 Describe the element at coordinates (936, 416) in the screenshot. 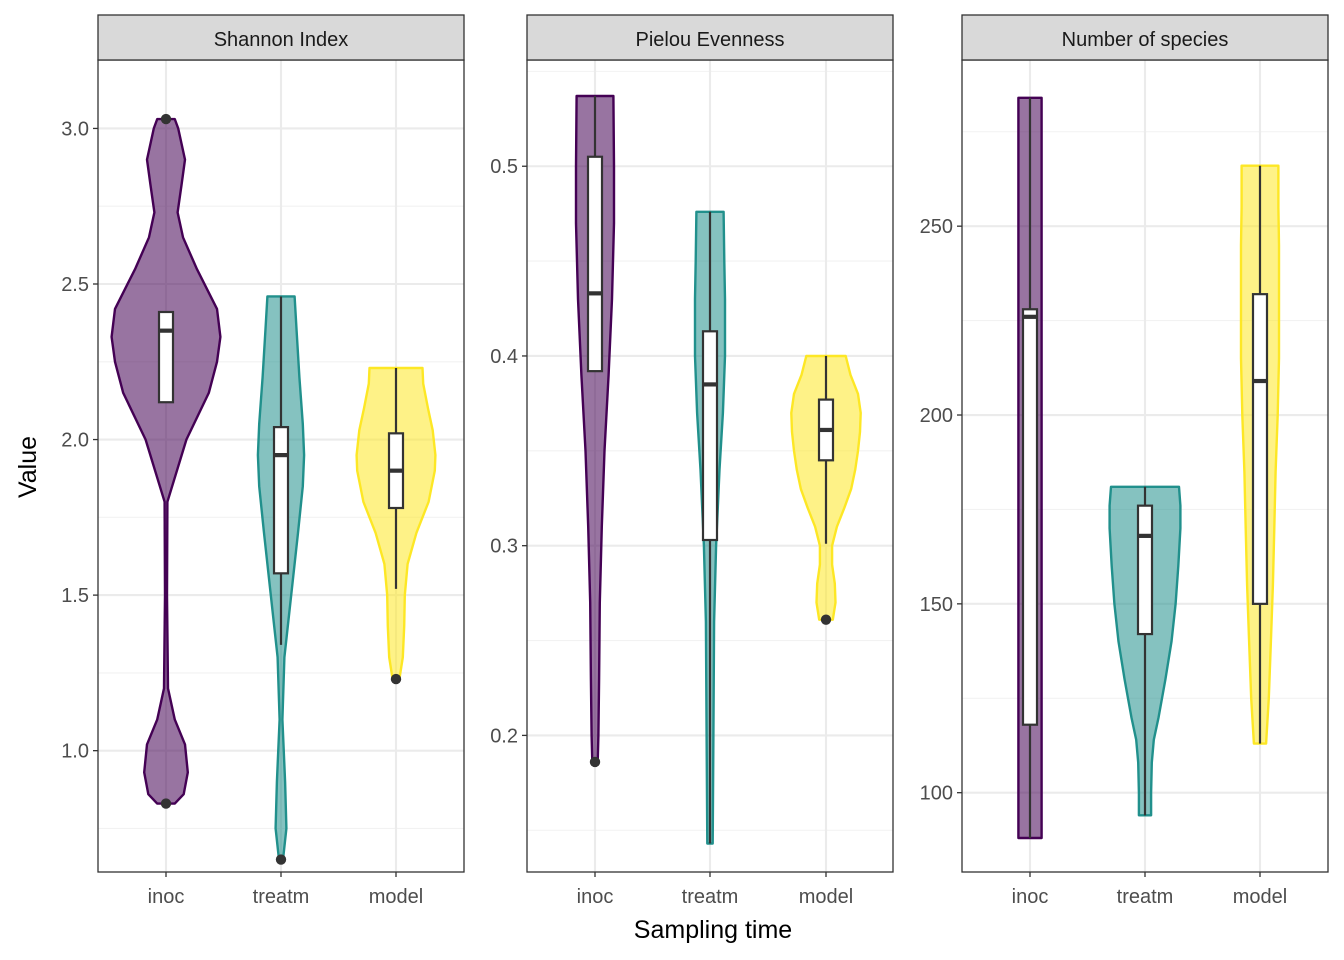

I see `y-tick-label: 200` at that location.